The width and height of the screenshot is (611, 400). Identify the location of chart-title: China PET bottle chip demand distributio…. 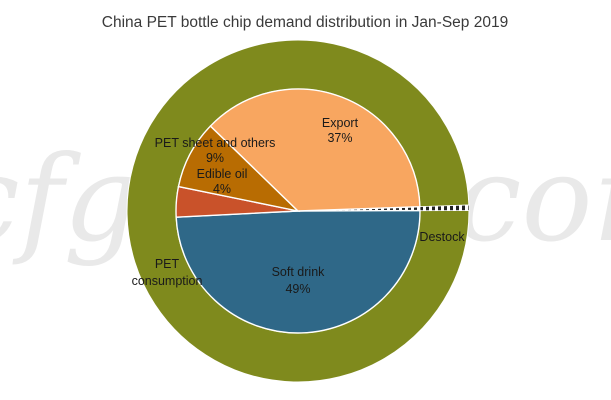
(305, 22).